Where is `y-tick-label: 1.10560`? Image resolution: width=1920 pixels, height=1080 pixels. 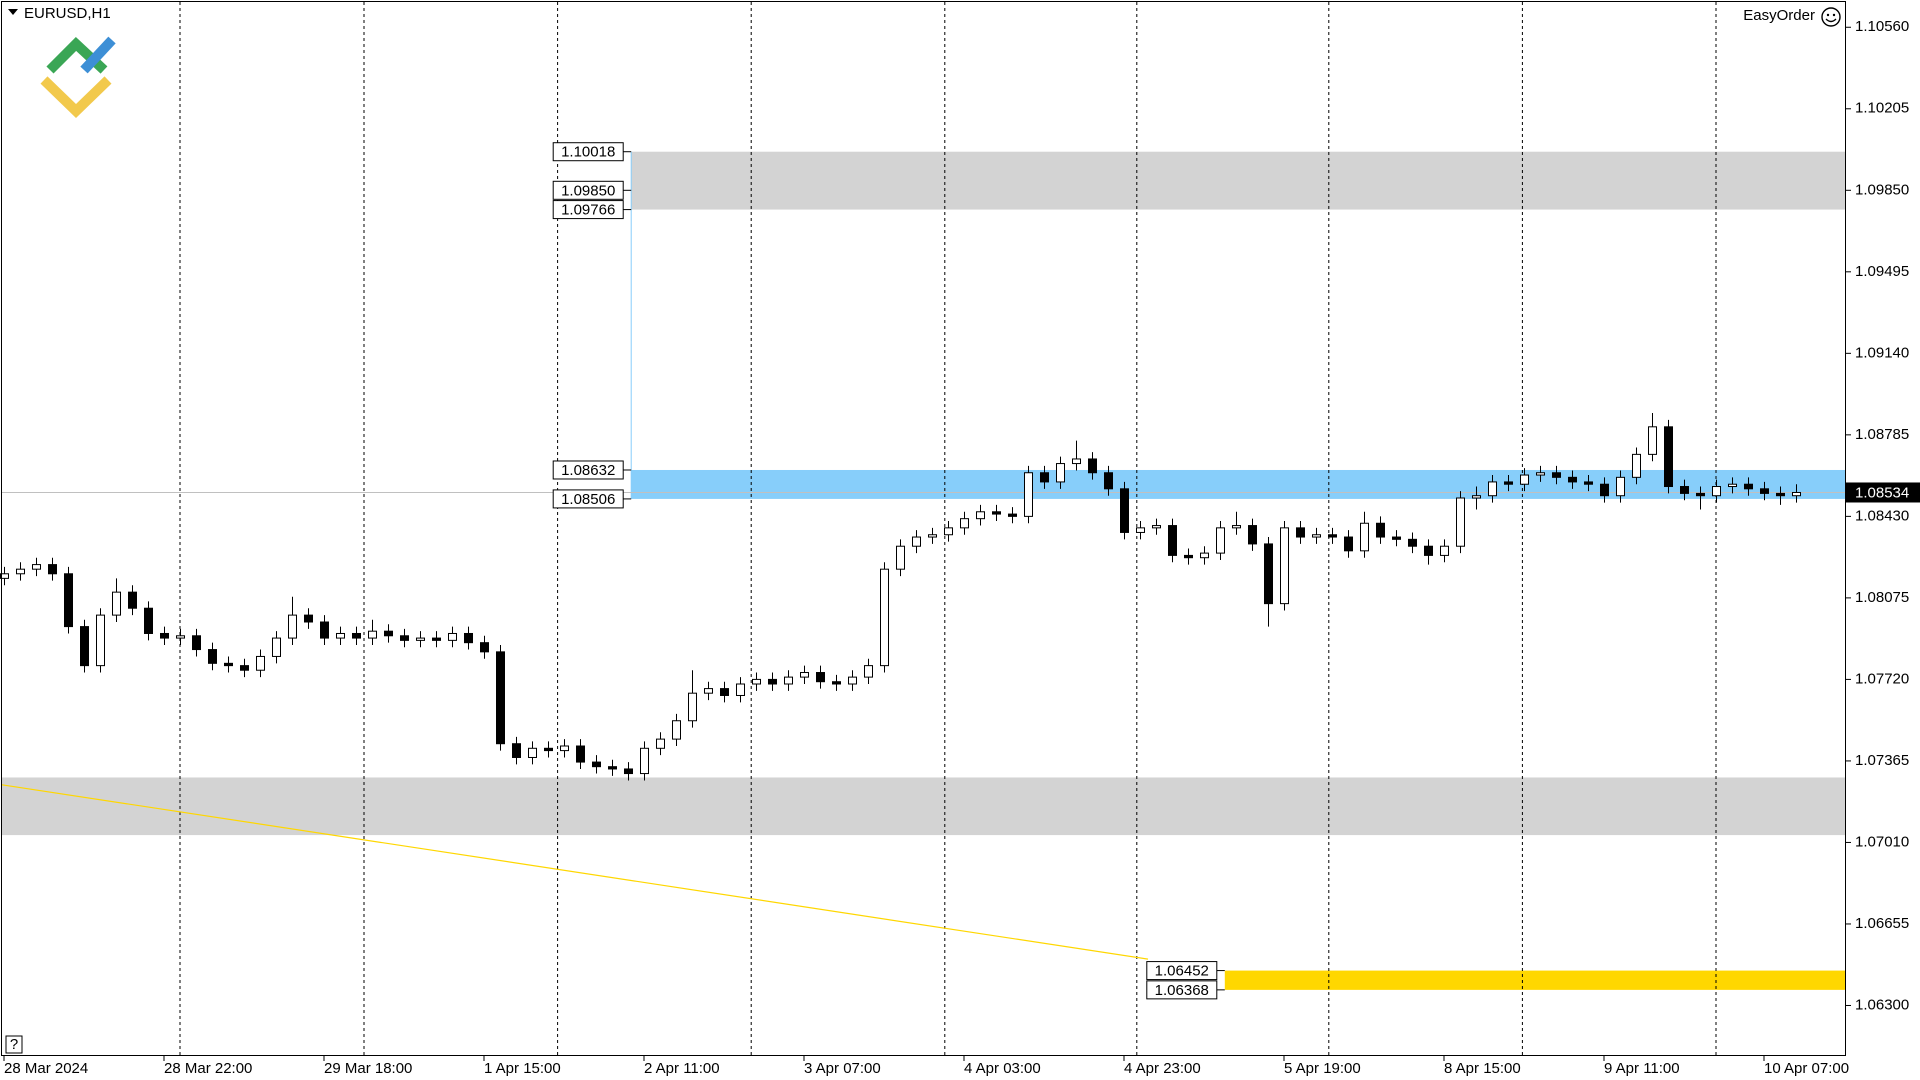
y-tick-label: 1.10560 is located at coordinates (1882, 26).